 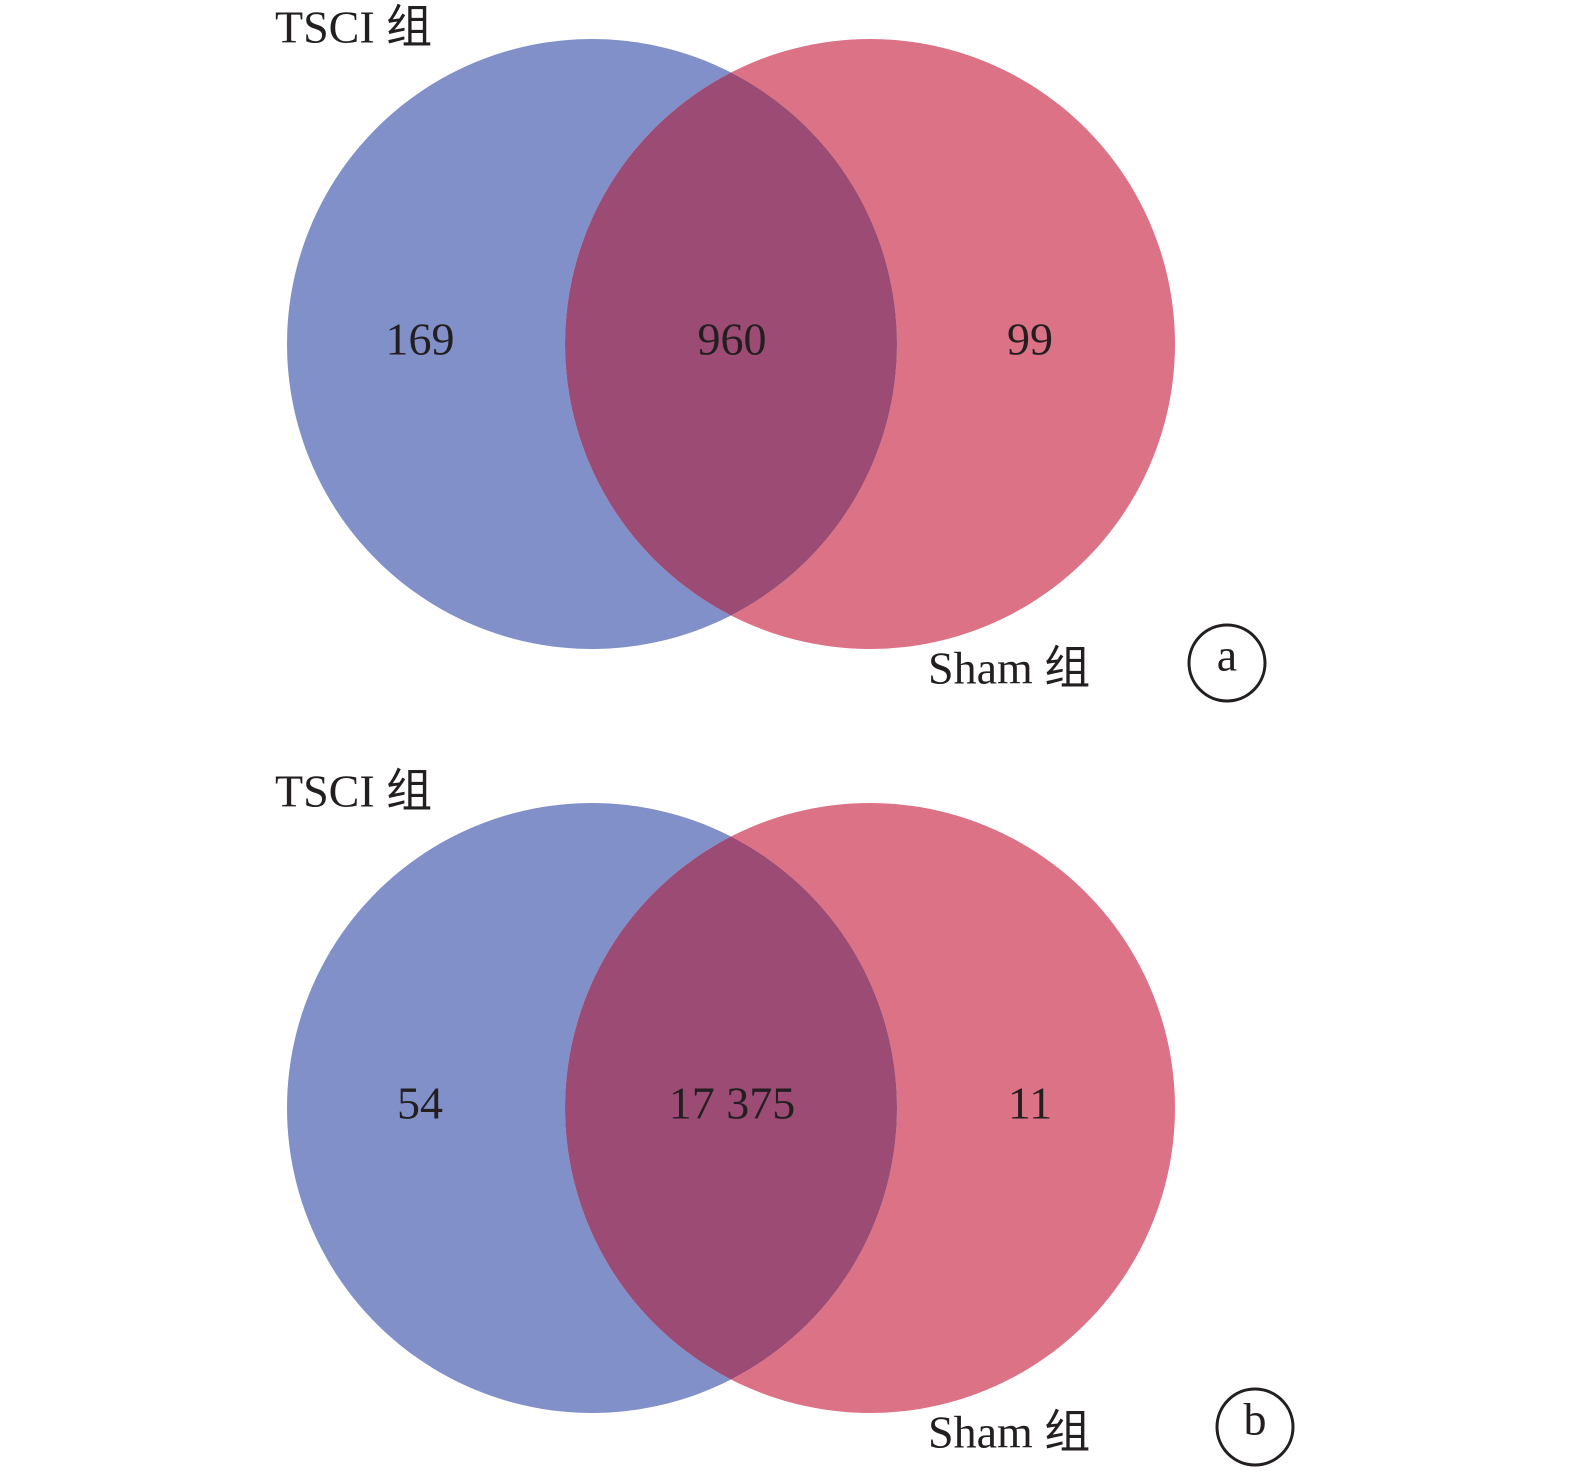 I want to click on value-label: 11, so click(x=1030, y=1103).